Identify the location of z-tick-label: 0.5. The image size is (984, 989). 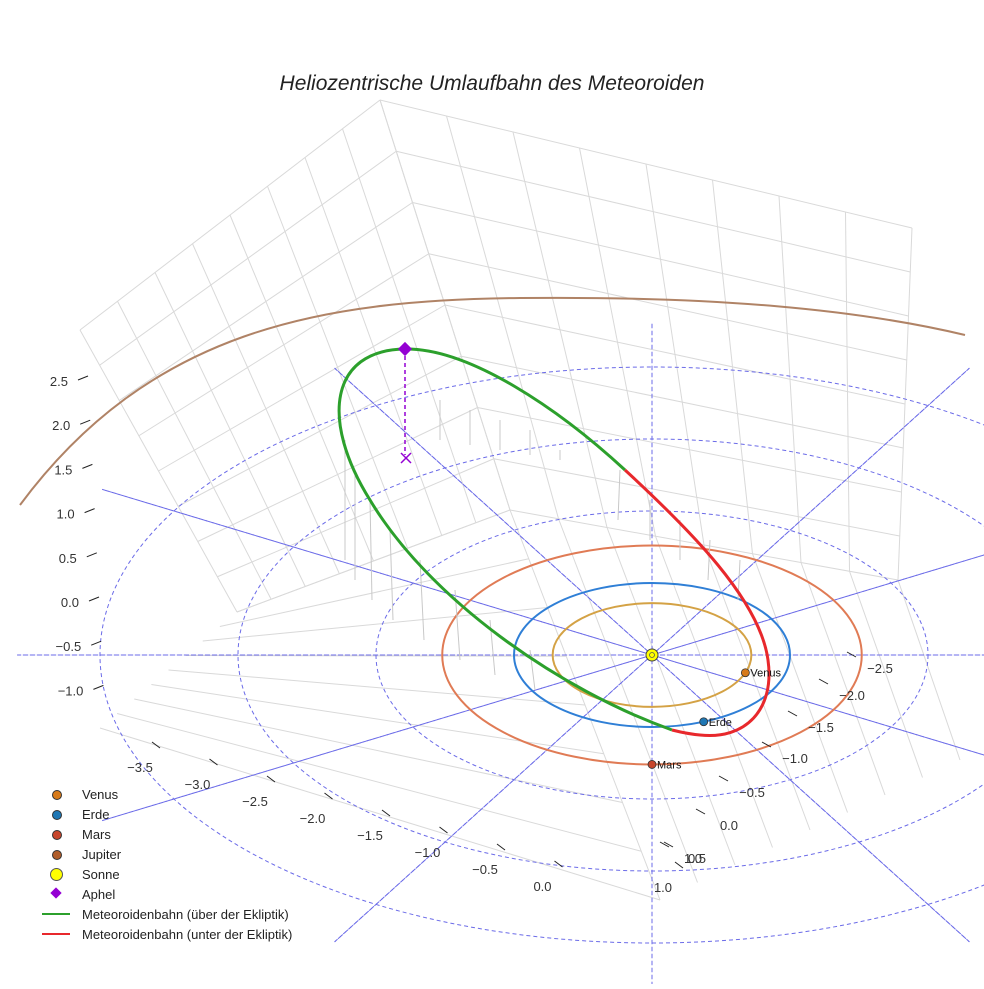
(68, 558).